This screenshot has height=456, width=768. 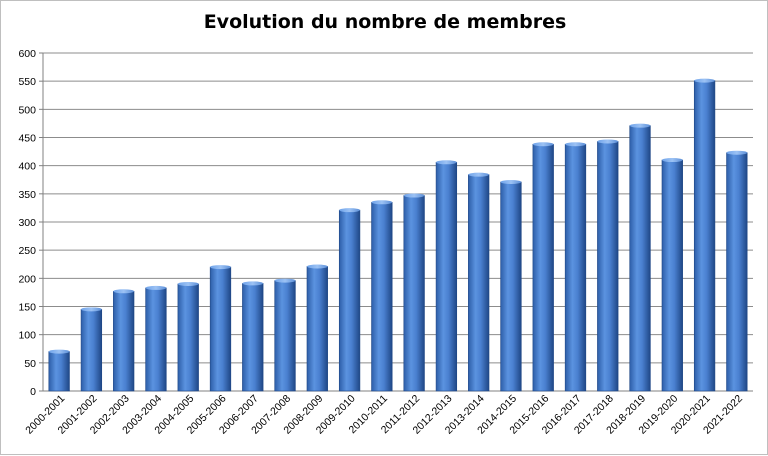 What do you see at coordinates (27, 336) in the screenshot?
I see `y-tick-label: 100` at bounding box center [27, 336].